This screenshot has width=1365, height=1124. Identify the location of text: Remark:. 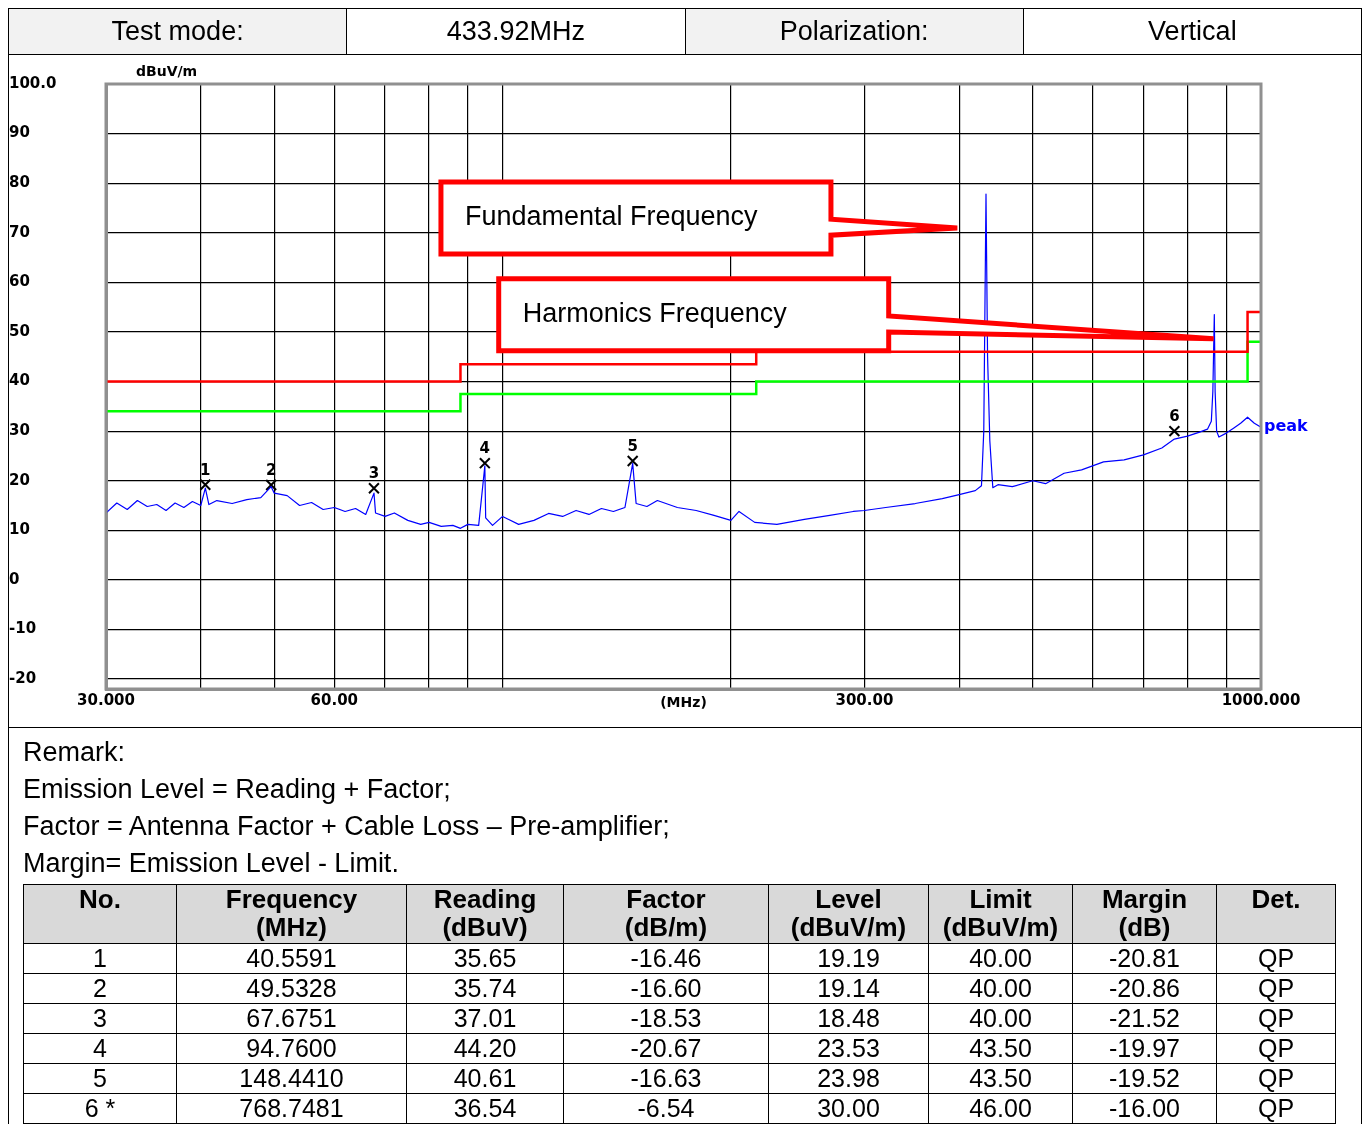
(74, 752).